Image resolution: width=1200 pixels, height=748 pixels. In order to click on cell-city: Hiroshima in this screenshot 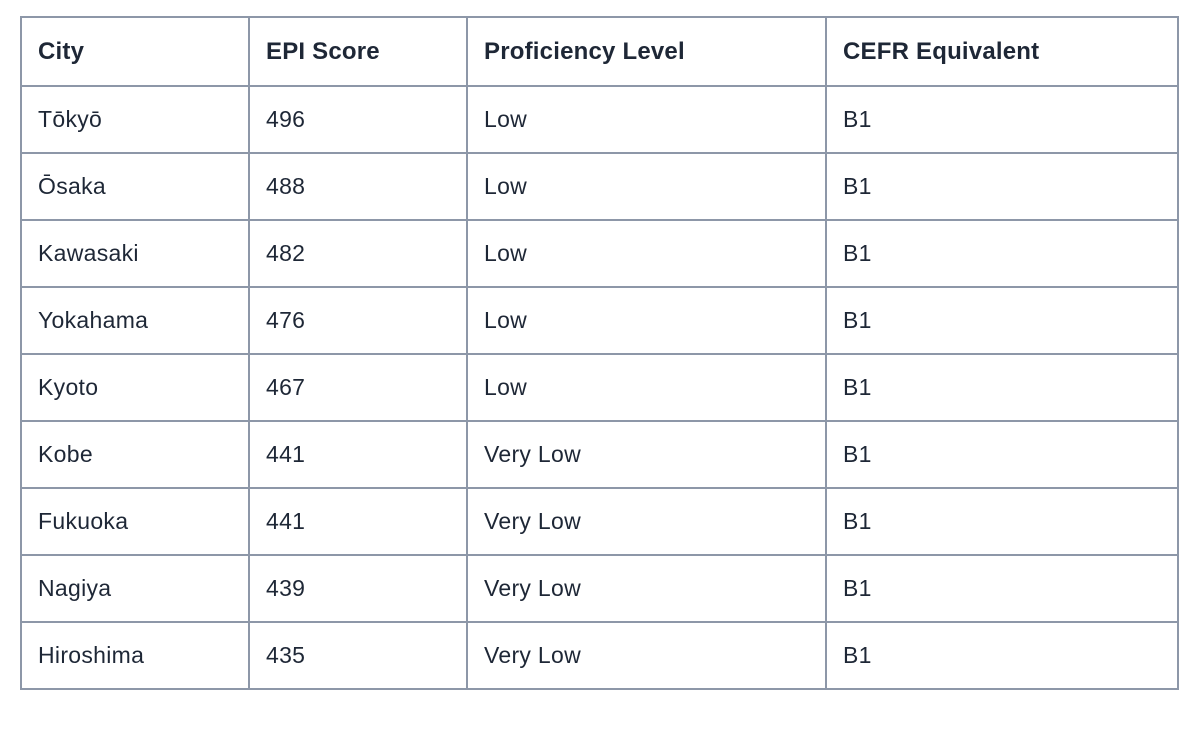, I will do `click(135, 655)`.